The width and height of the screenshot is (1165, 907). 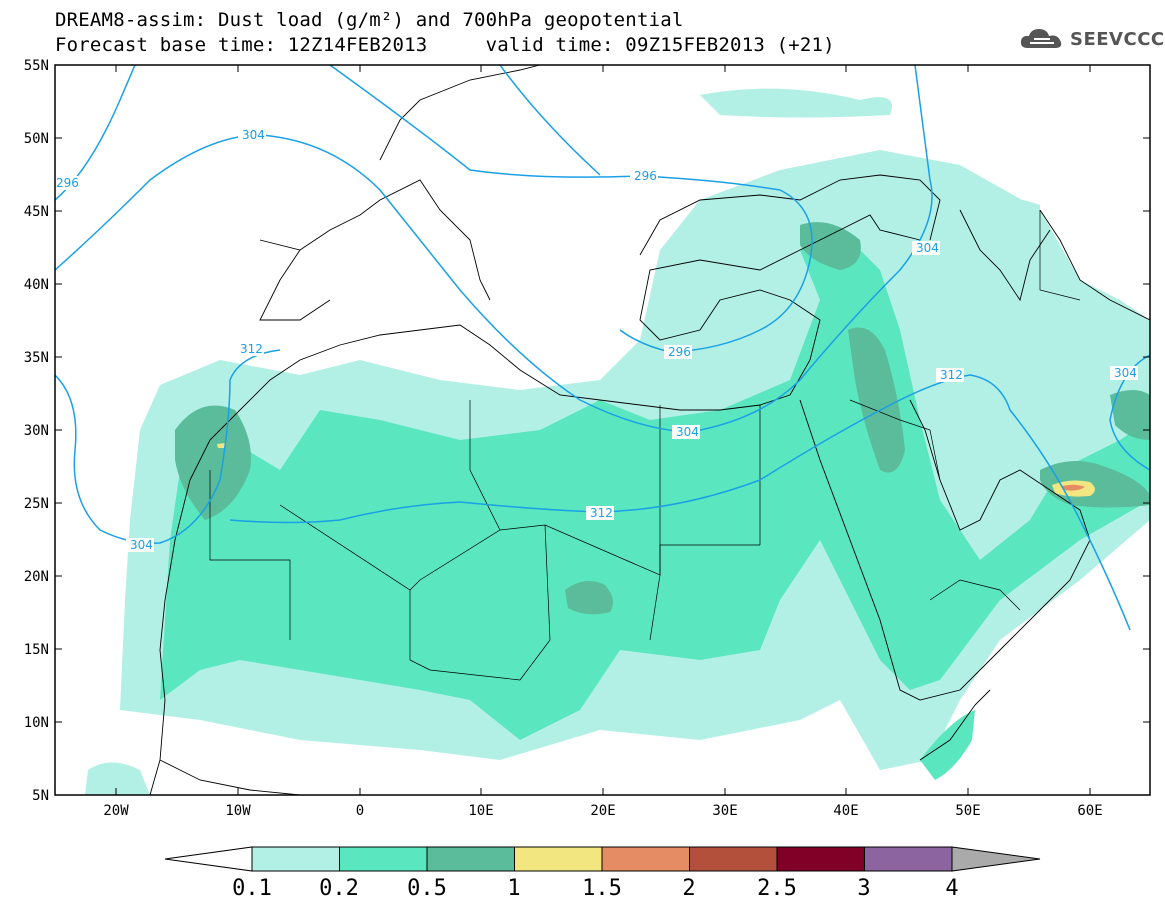 I want to click on dust-band-yellow-small, so click(x=221, y=445).